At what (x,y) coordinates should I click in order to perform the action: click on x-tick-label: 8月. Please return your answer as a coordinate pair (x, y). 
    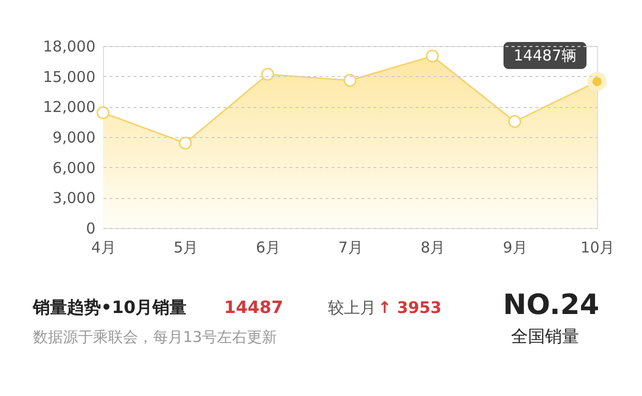
    Looking at the image, I should click on (433, 247).